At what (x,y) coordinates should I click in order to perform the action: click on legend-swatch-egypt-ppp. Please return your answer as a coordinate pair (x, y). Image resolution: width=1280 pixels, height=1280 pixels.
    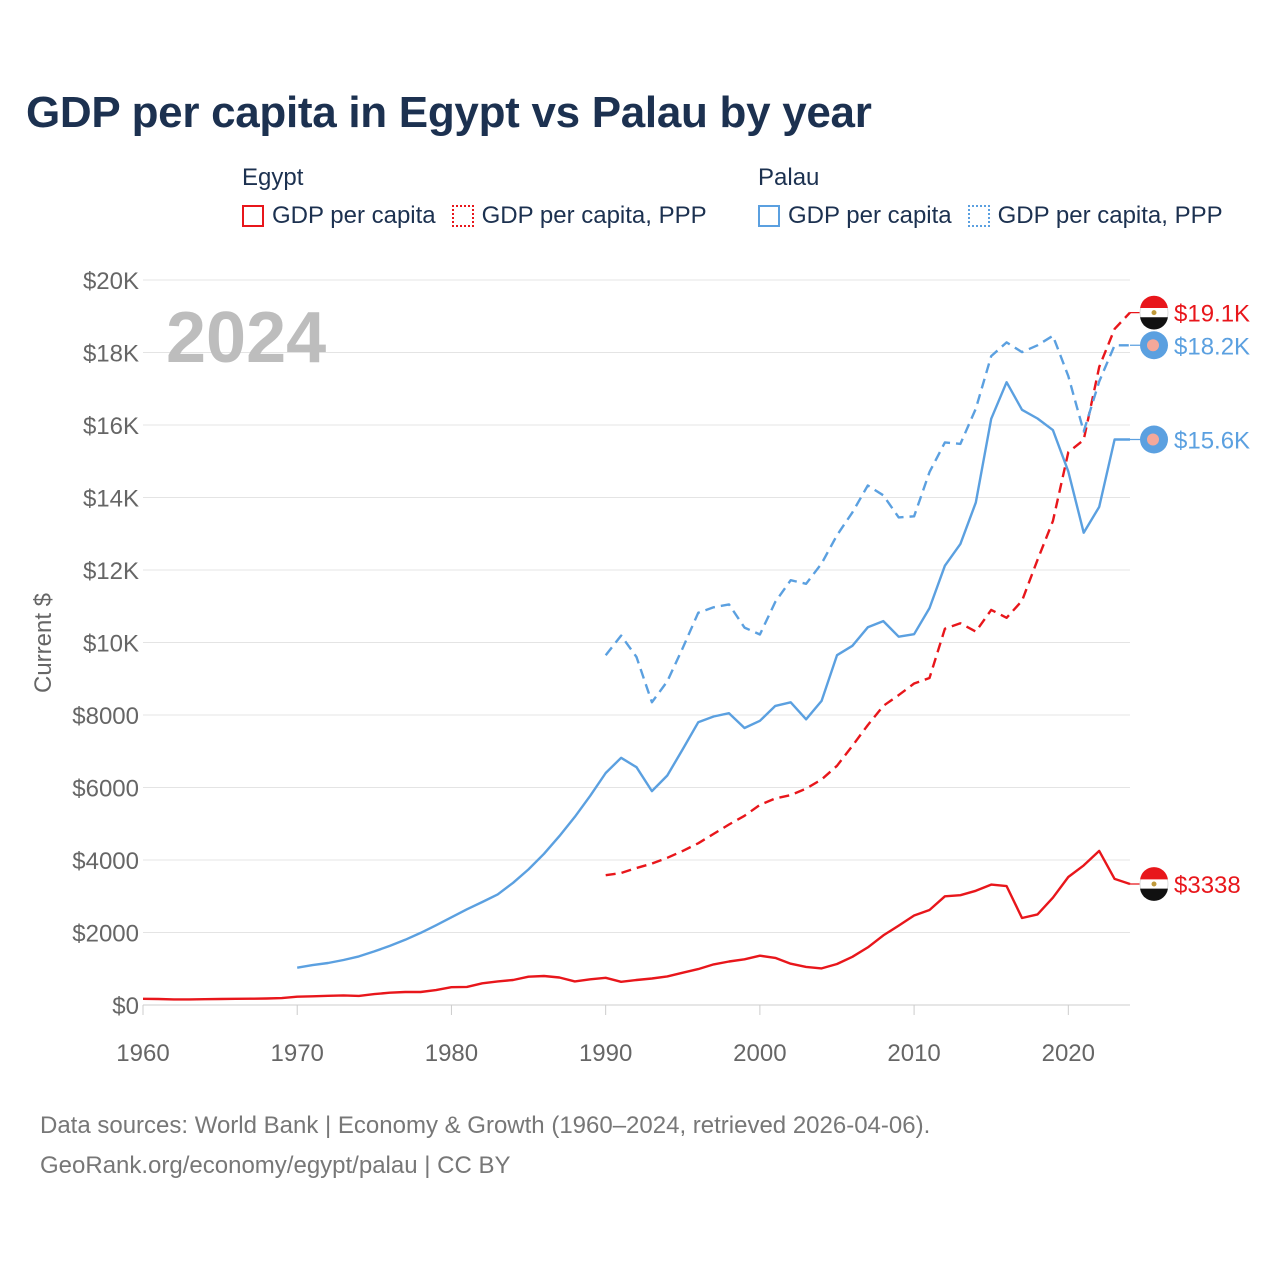
    Looking at the image, I should click on (462, 216).